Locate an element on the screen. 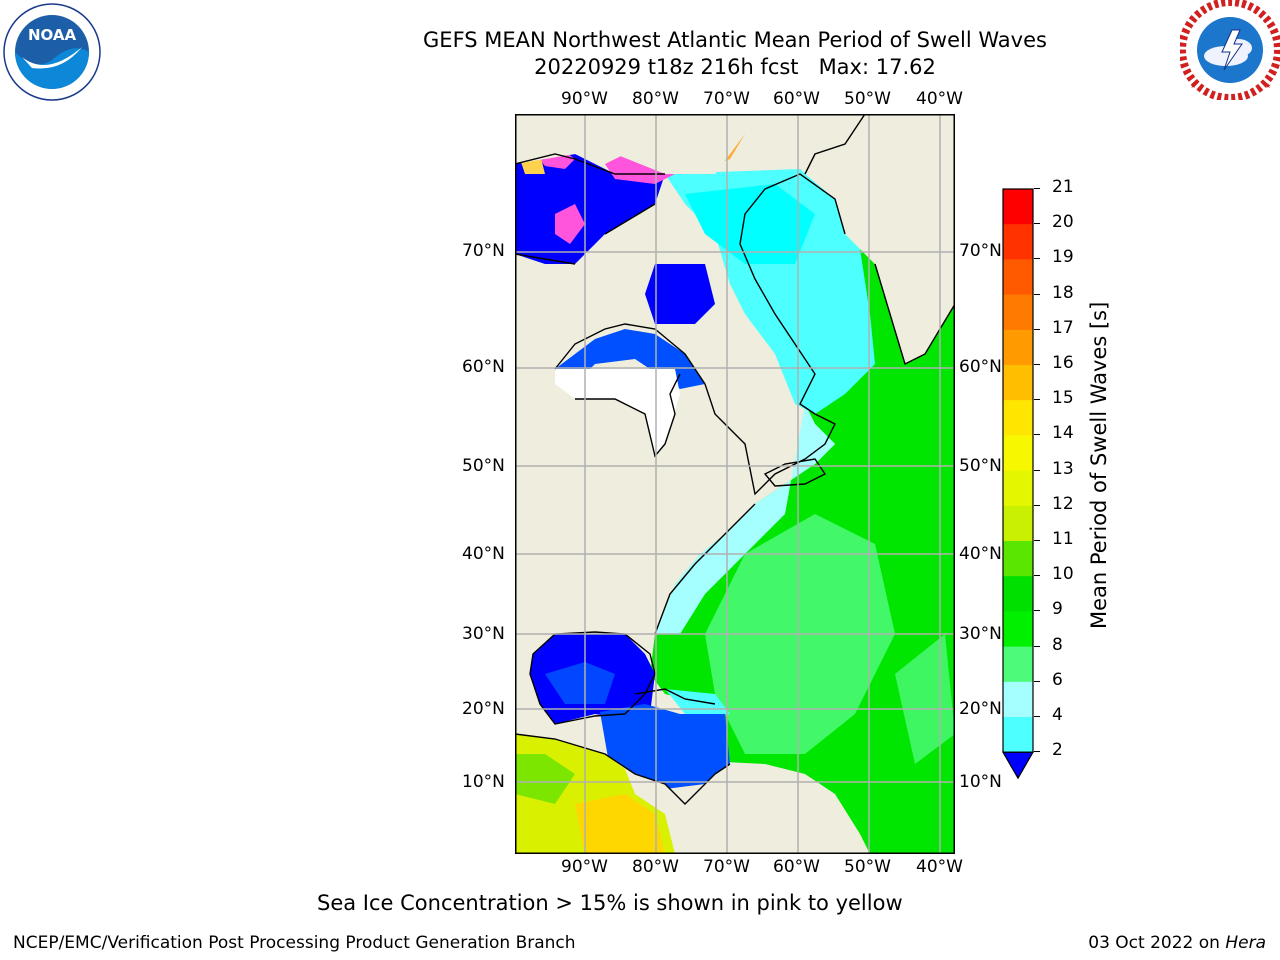  lat-label-right: 70°N is located at coordinates (980, 251).